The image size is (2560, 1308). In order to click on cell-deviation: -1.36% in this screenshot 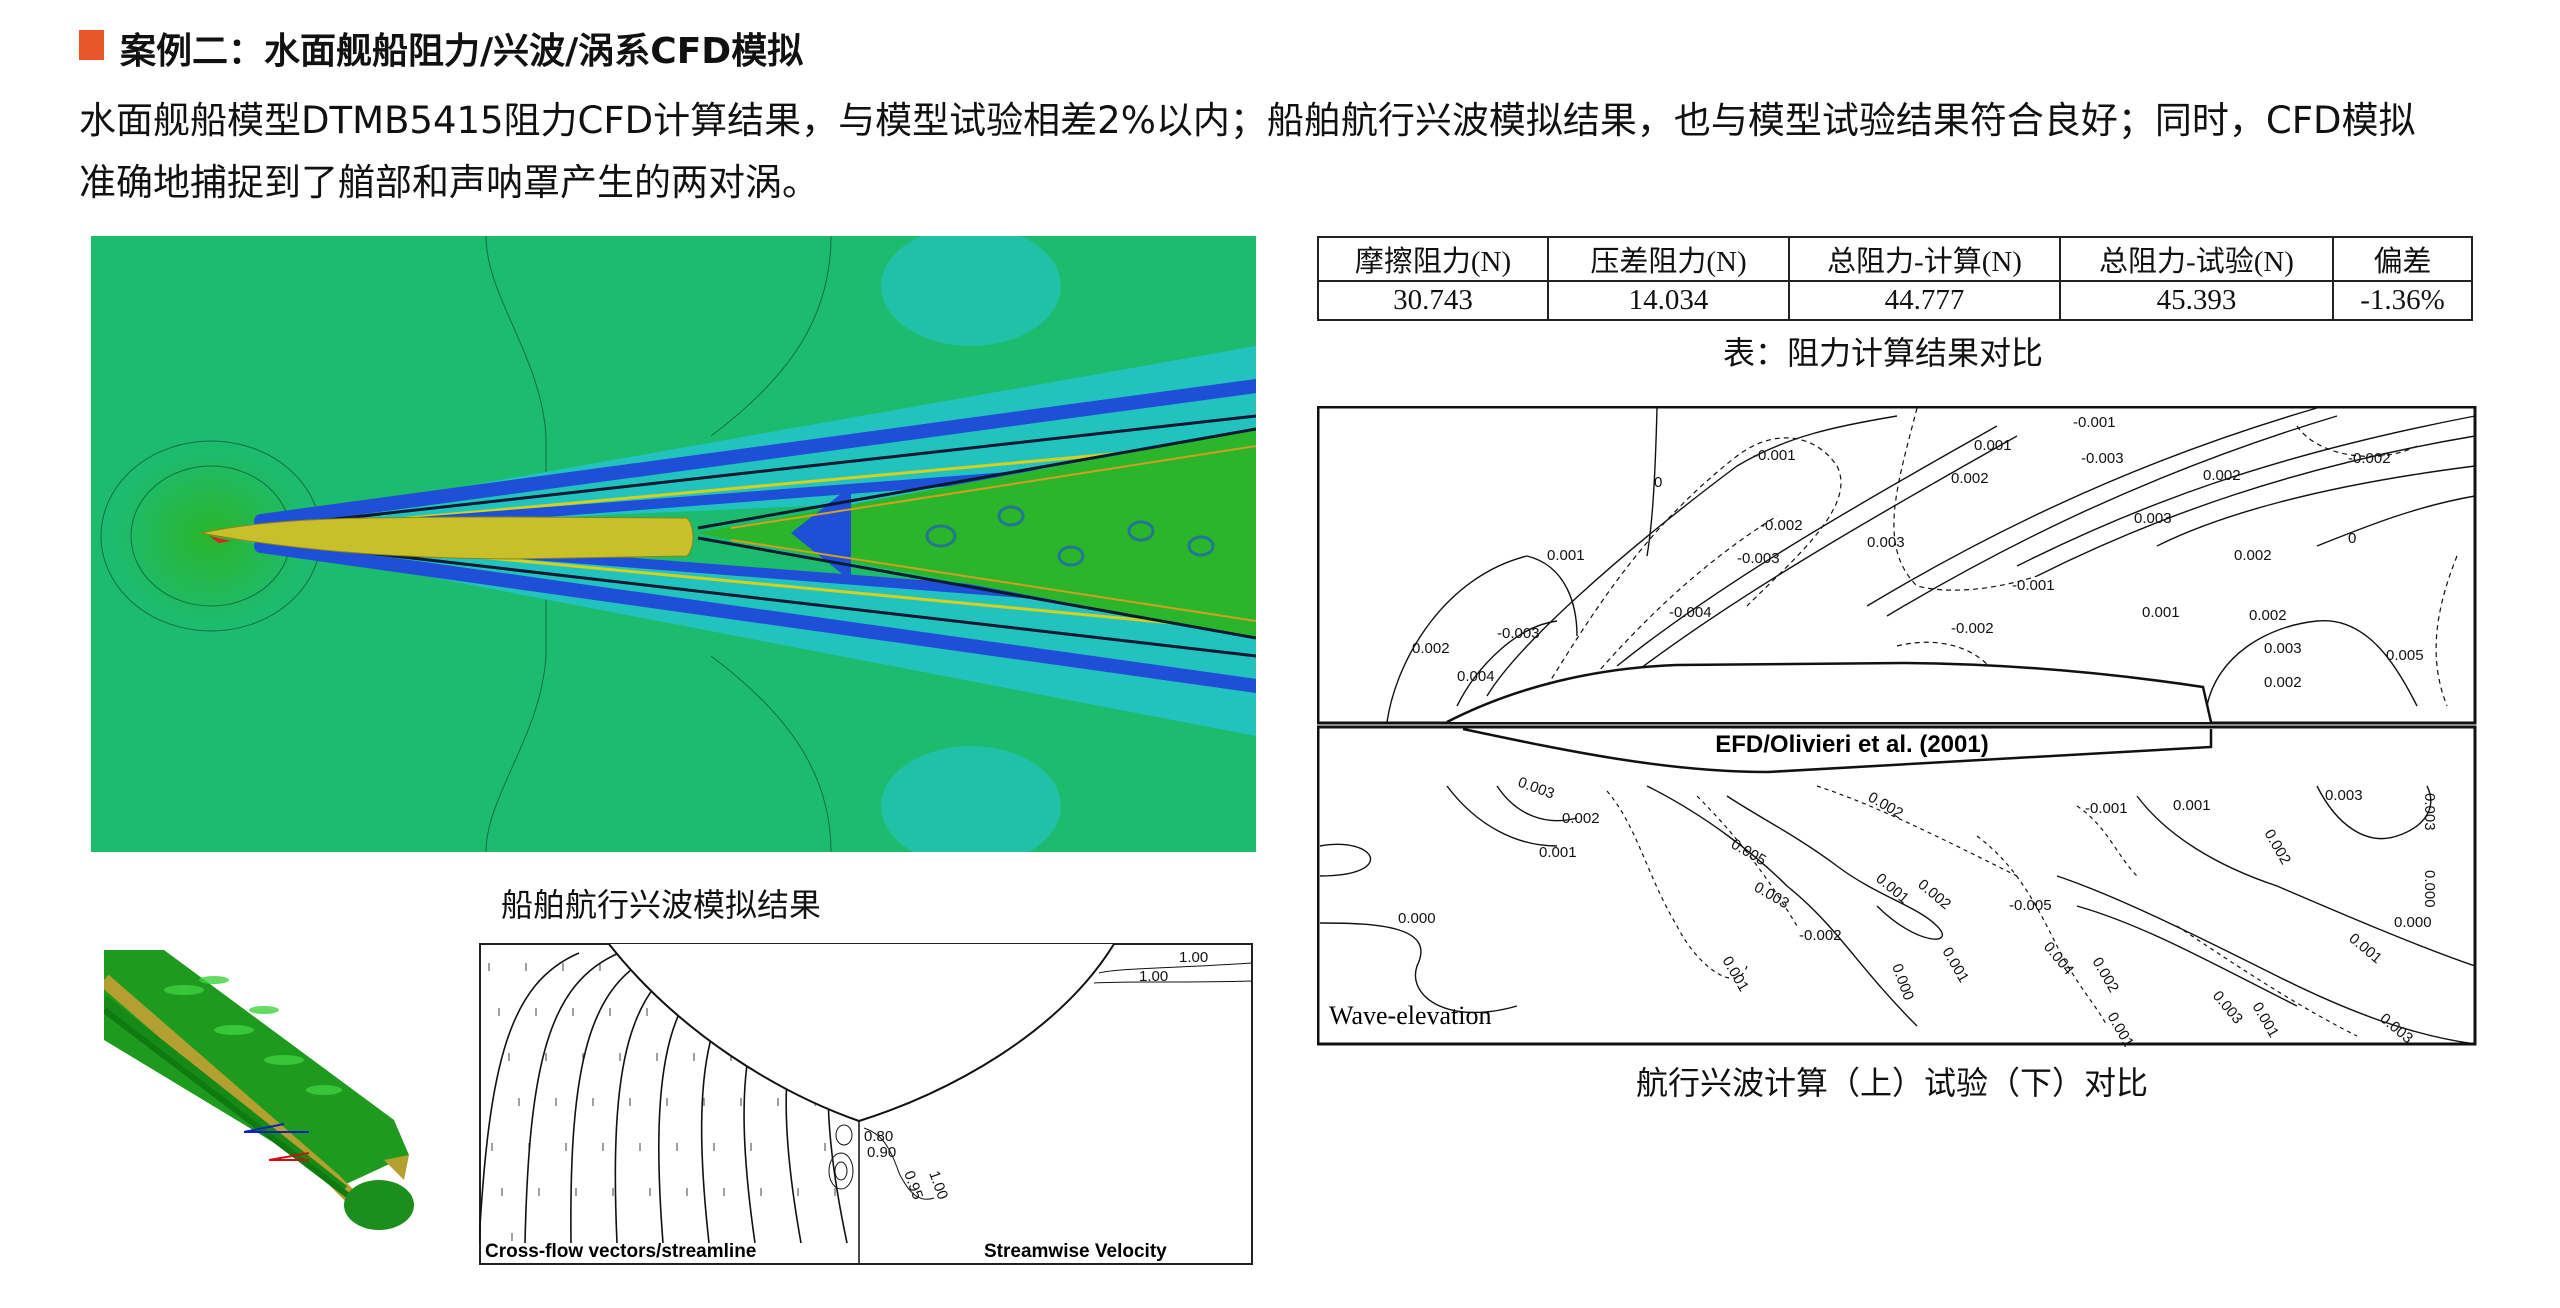, I will do `click(2402, 300)`.